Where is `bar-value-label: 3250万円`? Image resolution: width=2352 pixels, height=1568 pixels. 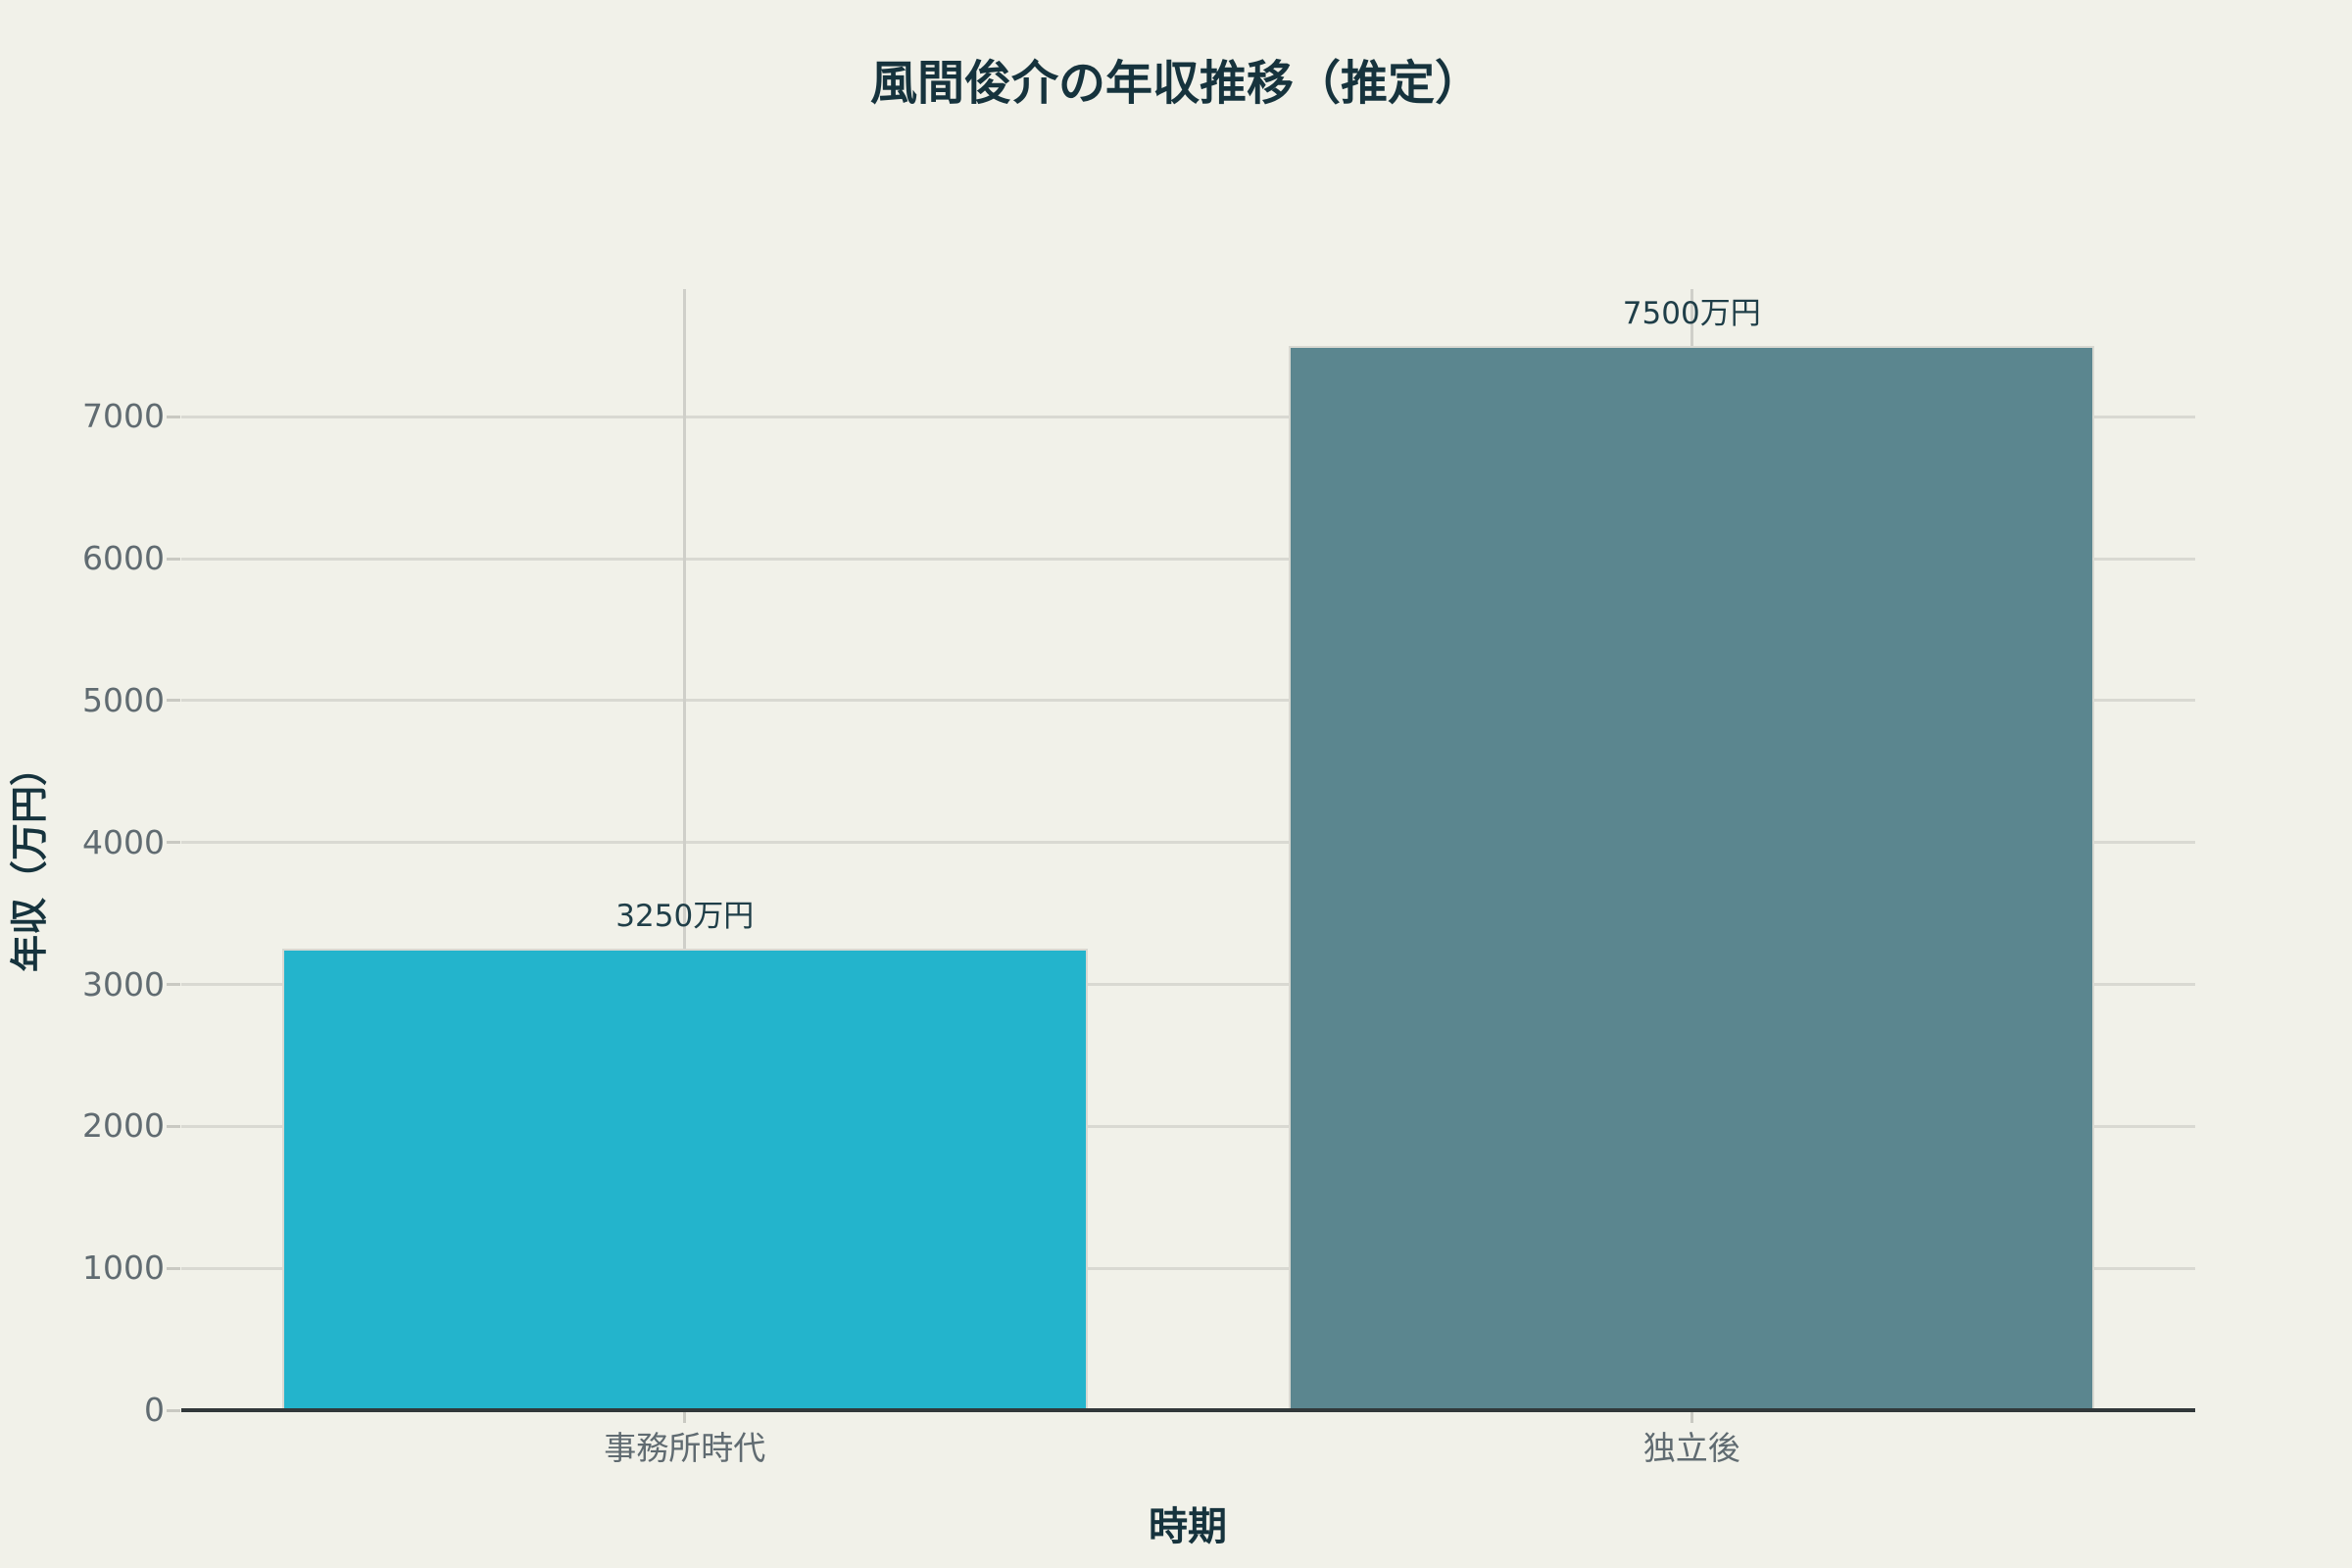 bar-value-label: 3250万円 is located at coordinates (685, 917).